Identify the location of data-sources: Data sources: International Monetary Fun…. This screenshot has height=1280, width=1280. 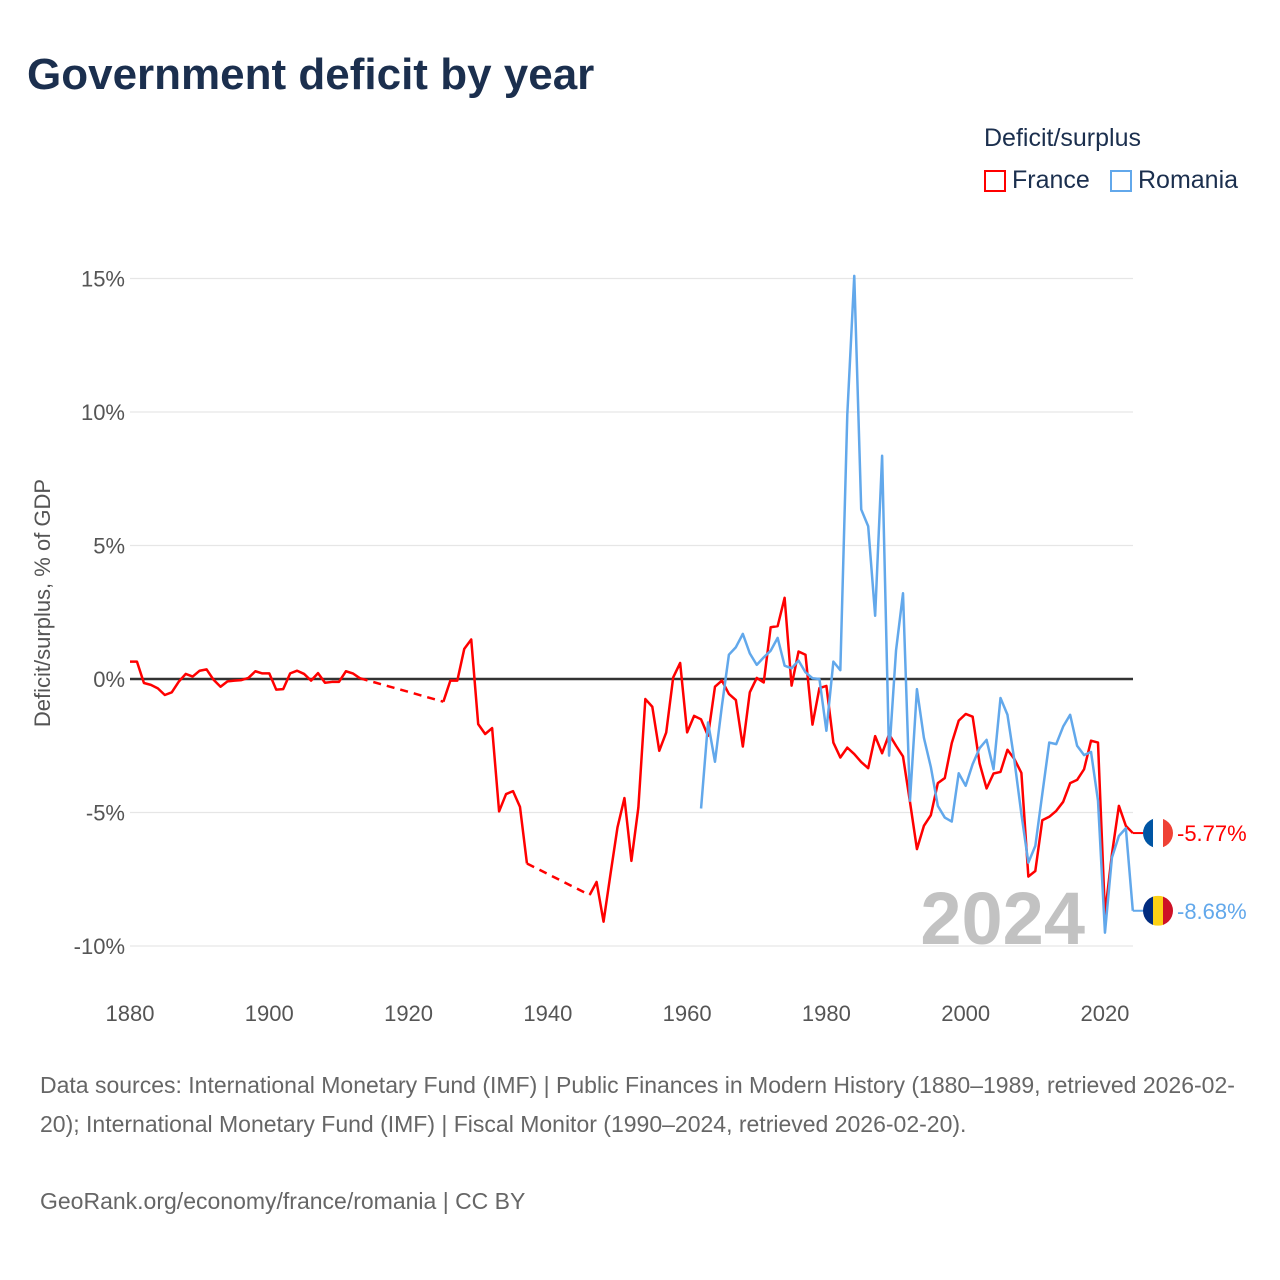
(637, 1104).